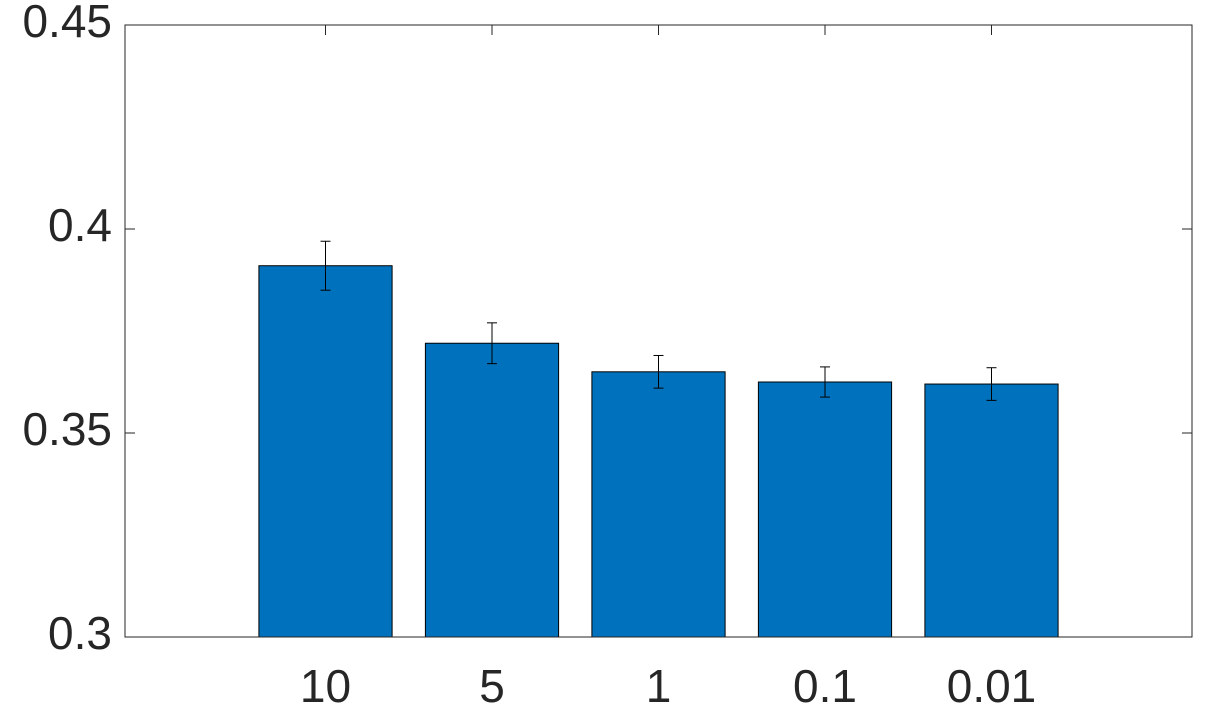 This screenshot has width=1207, height=720. I want to click on y-tick-label: 0.45, so click(67, 23).